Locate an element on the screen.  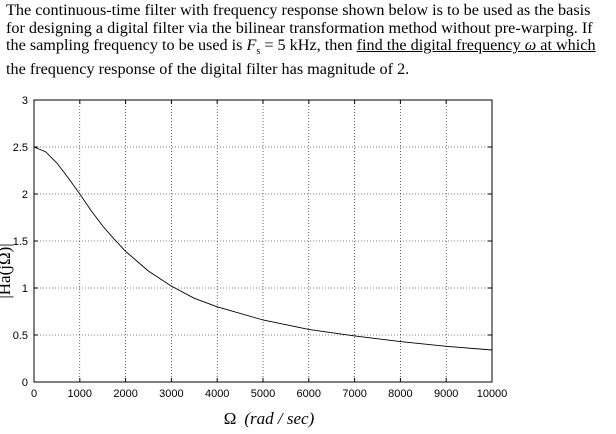
x-tick-label: 1000 is located at coordinates (80, 394).